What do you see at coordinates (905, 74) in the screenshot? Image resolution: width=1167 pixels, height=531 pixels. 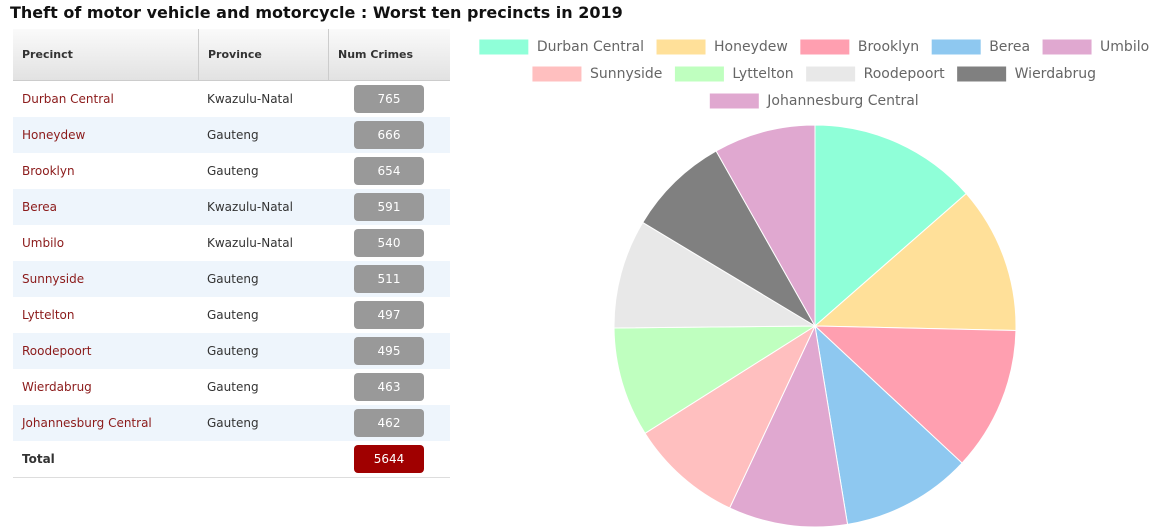 I see `legend-label: Roodepoort` at bounding box center [905, 74].